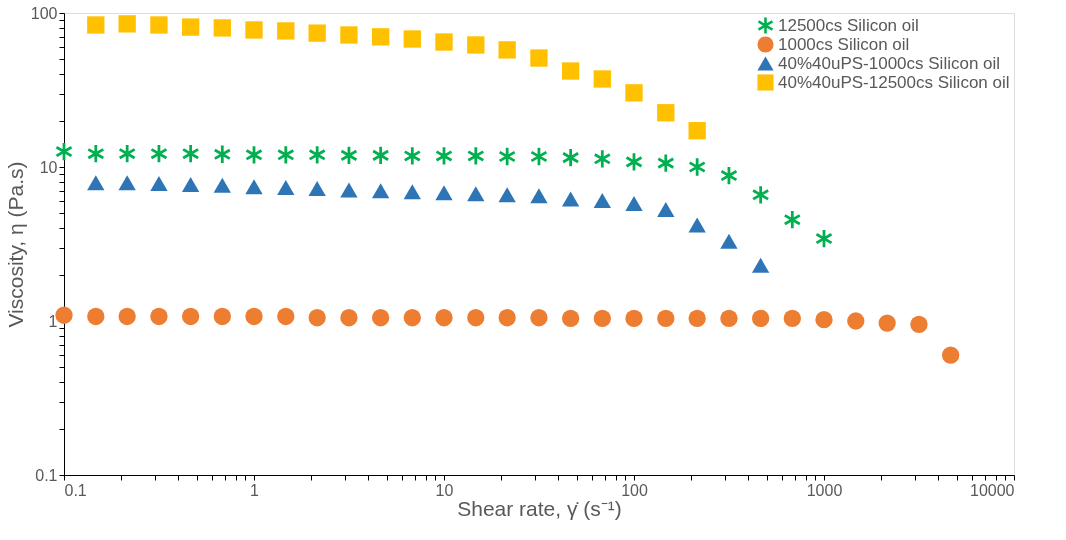 This screenshot has height=540, width=1066. Describe the element at coordinates (444, 490) in the screenshot. I see `x-tick-label: 10` at that location.